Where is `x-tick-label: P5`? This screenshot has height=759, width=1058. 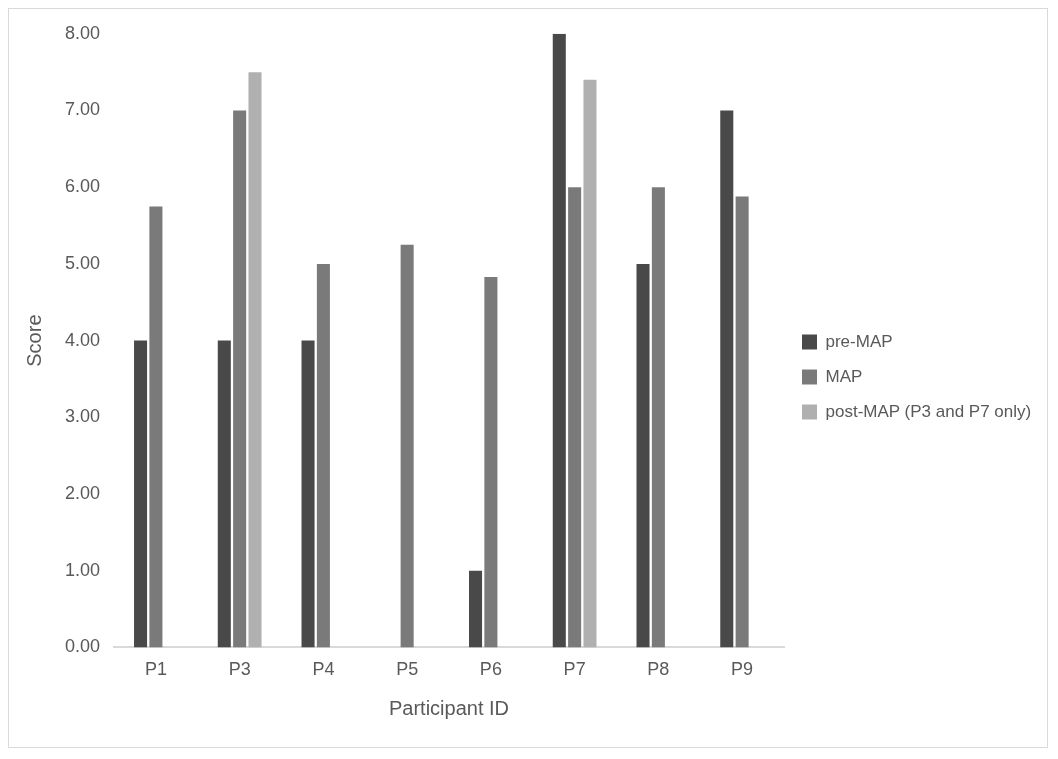
x-tick-label: P5 is located at coordinates (407, 669).